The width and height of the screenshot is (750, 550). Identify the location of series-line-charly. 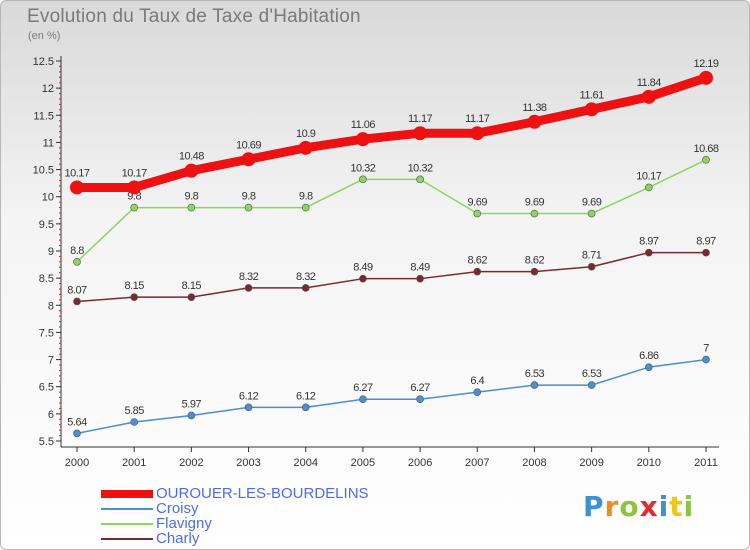
(391, 277).